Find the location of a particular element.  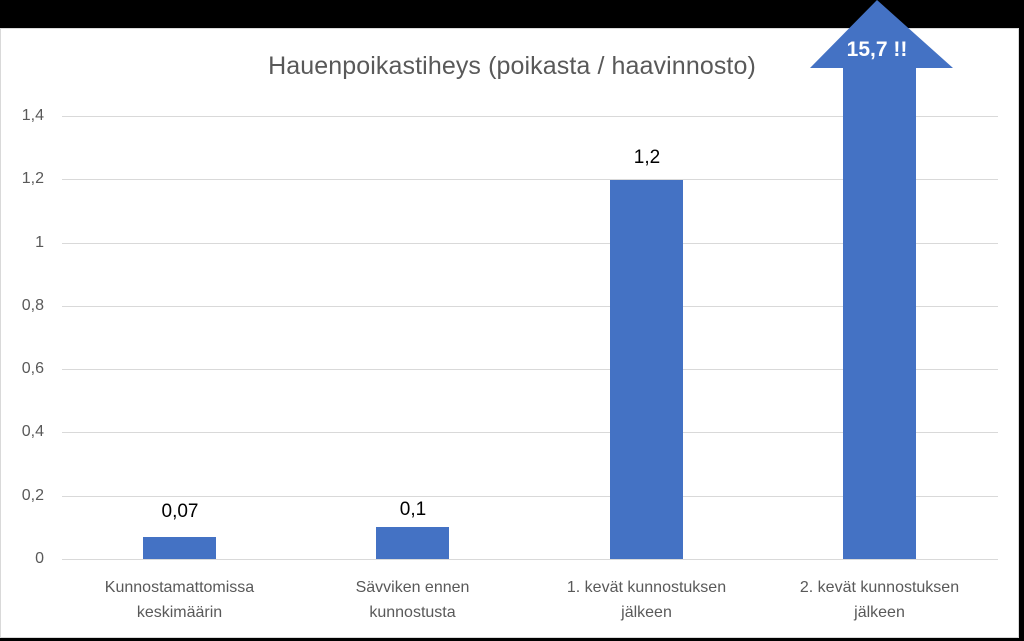

y-tick: 0,8 is located at coordinates (32, 305).